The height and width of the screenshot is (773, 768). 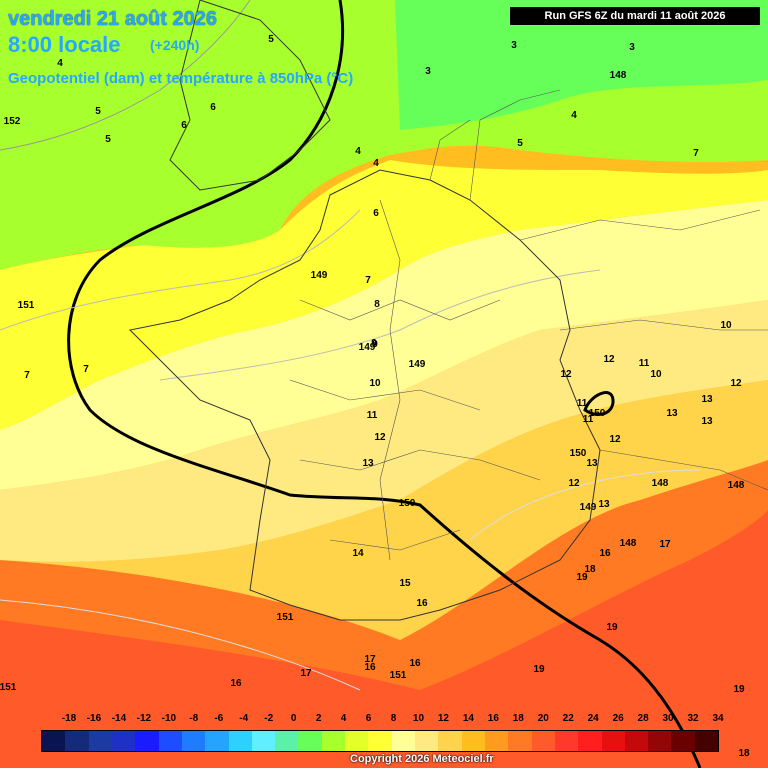 I want to click on scale-tick-label: -16, so click(x=94, y=718).